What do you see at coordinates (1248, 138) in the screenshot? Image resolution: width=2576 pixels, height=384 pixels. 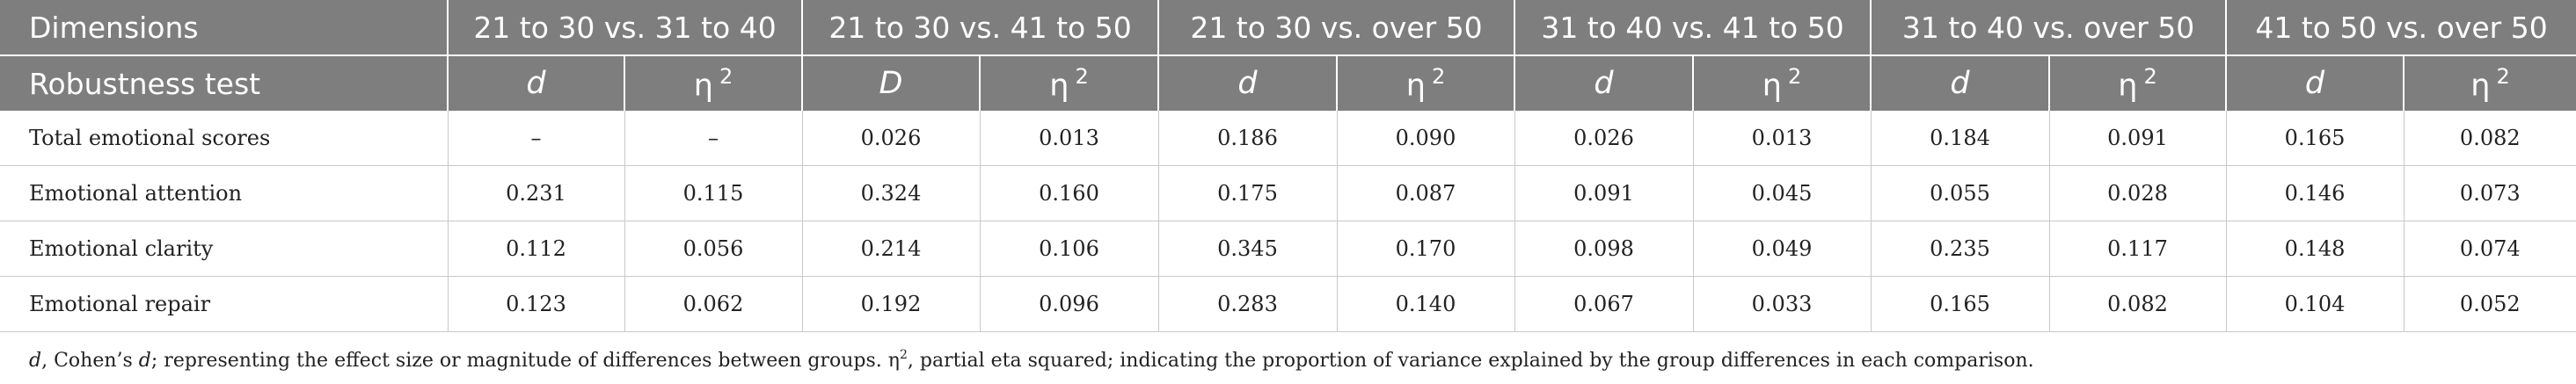 I see `table-cell: 0.186` at bounding box center [1248, 138].